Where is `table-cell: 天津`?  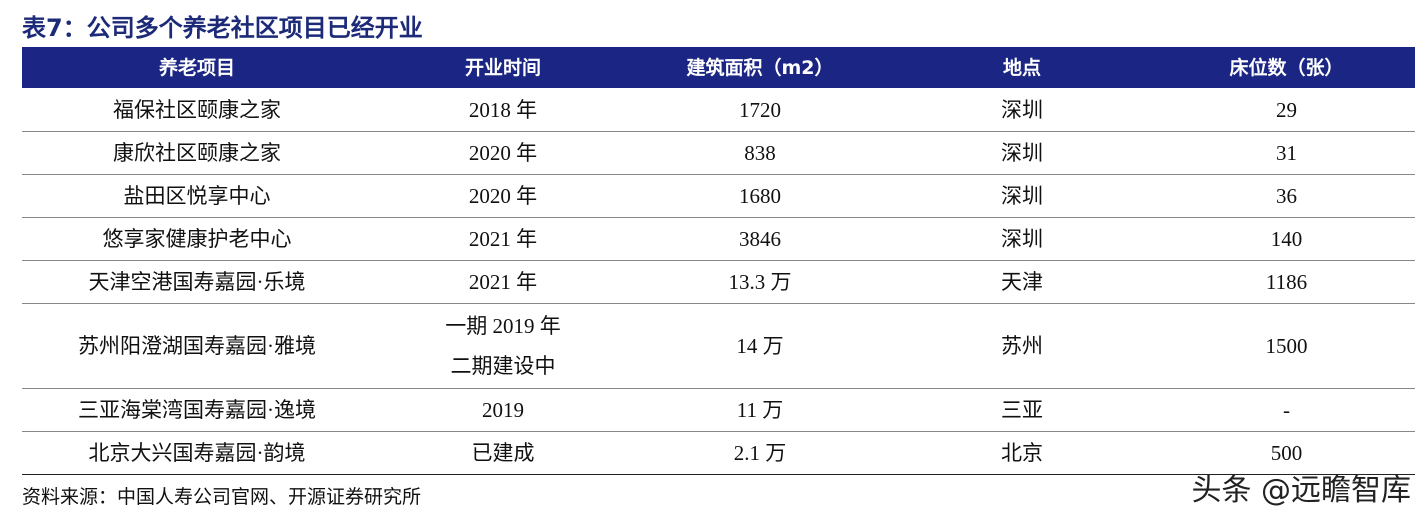 table-cell: 天津 is located at coordinates (1022, 281).